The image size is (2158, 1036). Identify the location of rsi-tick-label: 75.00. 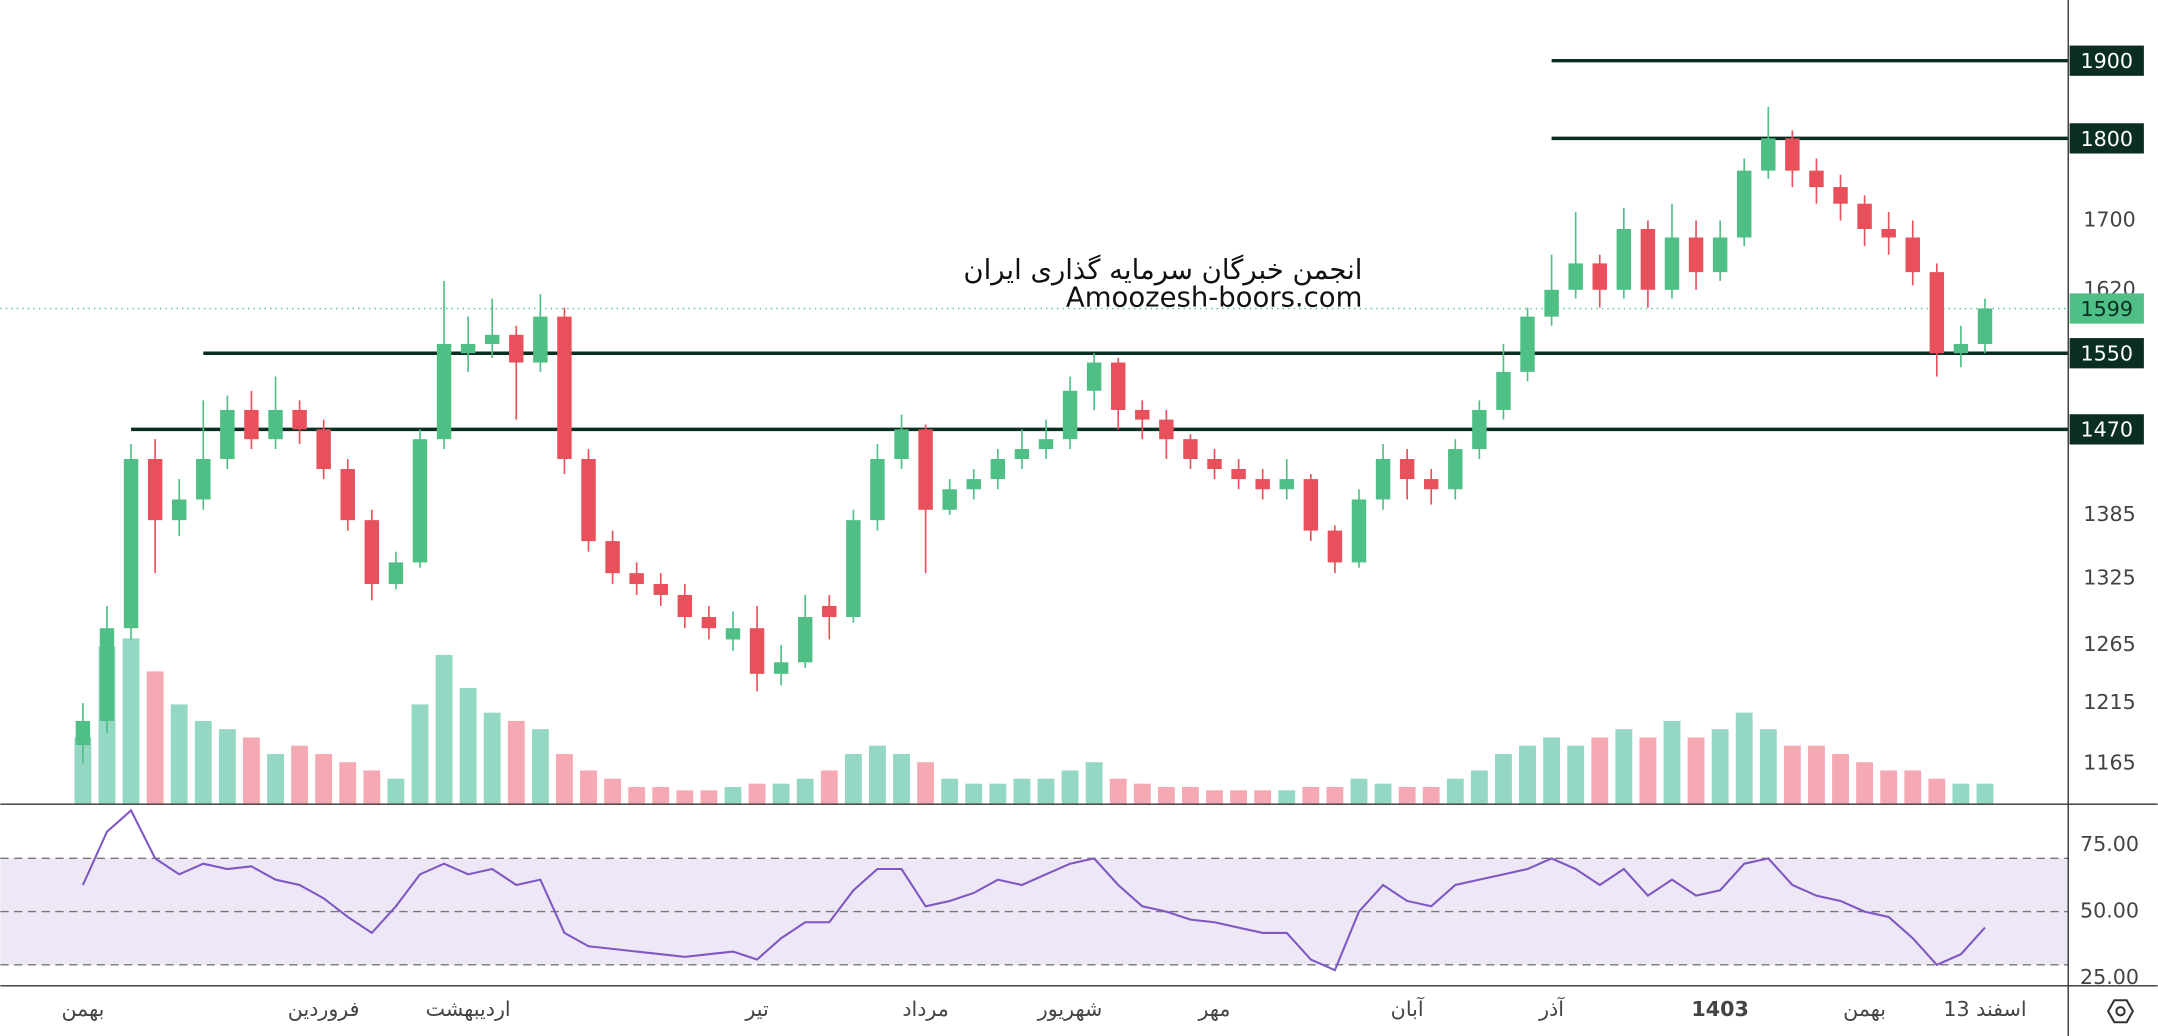
(2109, 844).